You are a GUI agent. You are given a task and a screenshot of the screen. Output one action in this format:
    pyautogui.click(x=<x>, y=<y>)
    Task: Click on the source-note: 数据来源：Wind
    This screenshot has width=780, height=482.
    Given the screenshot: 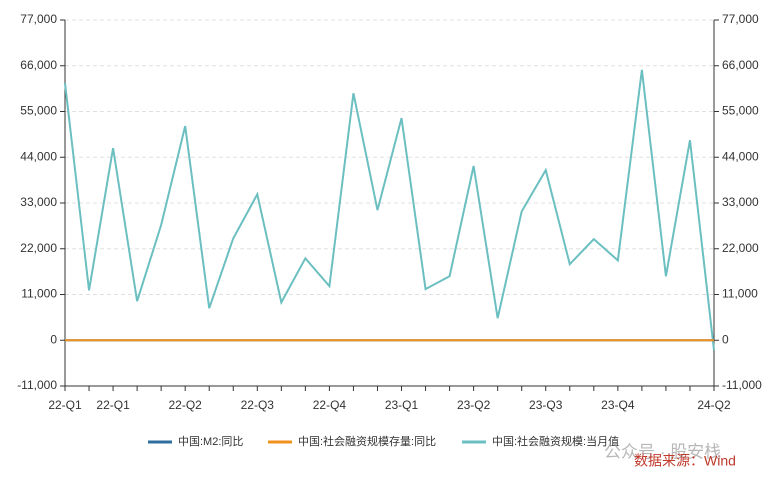 What is the action you would take?
    pyautogui.click(x=685, y=461)
    